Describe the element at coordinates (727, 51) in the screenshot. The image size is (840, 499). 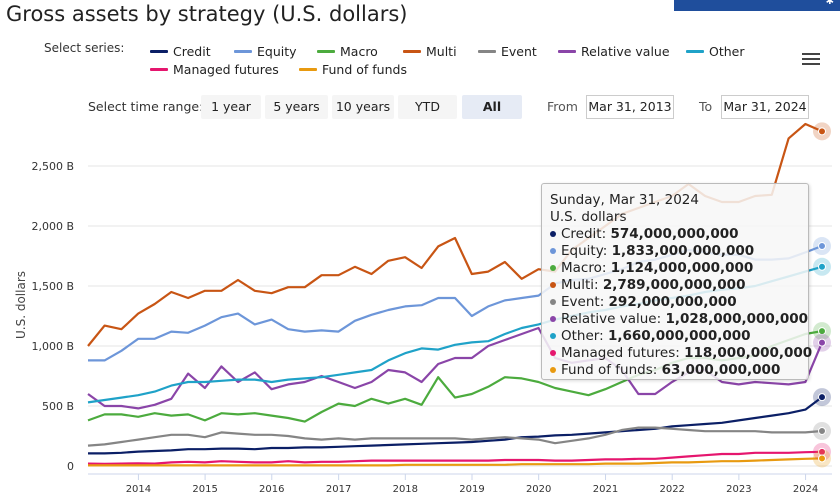
I see `legend-label: Other` at that location.